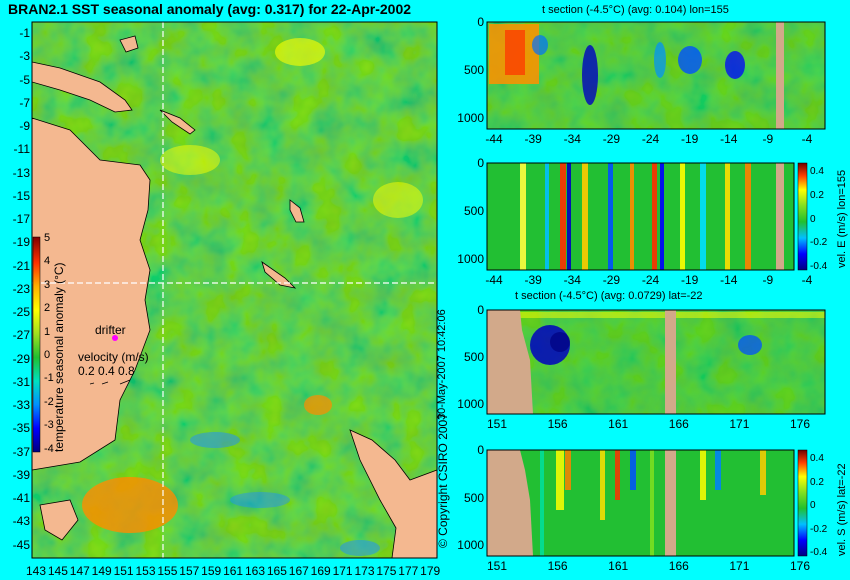 The height and width of the screenshot is (580, 850). What do you see at coordinates (24, 102) in the screenshot?
I see `map-y-tick-label: -7` at bounding box center [24, 102].